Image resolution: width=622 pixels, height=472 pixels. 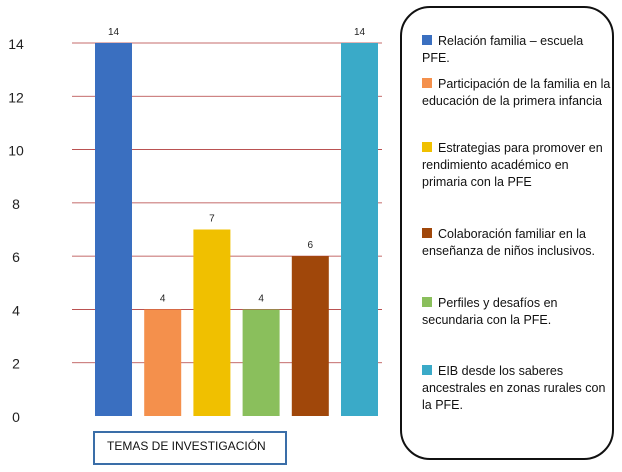 What do you see at coordinates (16, 230) in the screenshot?
I see `y-axis-ticks: 0 2 4 6 8 10 12 14` at bounding box center [16, 230].